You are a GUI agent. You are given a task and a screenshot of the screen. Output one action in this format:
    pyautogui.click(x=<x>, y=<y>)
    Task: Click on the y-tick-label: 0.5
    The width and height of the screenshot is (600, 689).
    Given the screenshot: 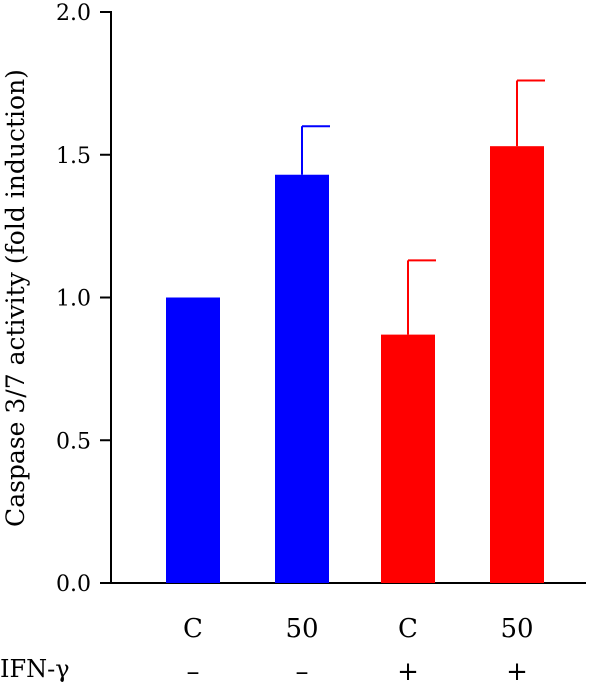 What is the action you would take?
    pyautogui.click(x=73, y=441)
    